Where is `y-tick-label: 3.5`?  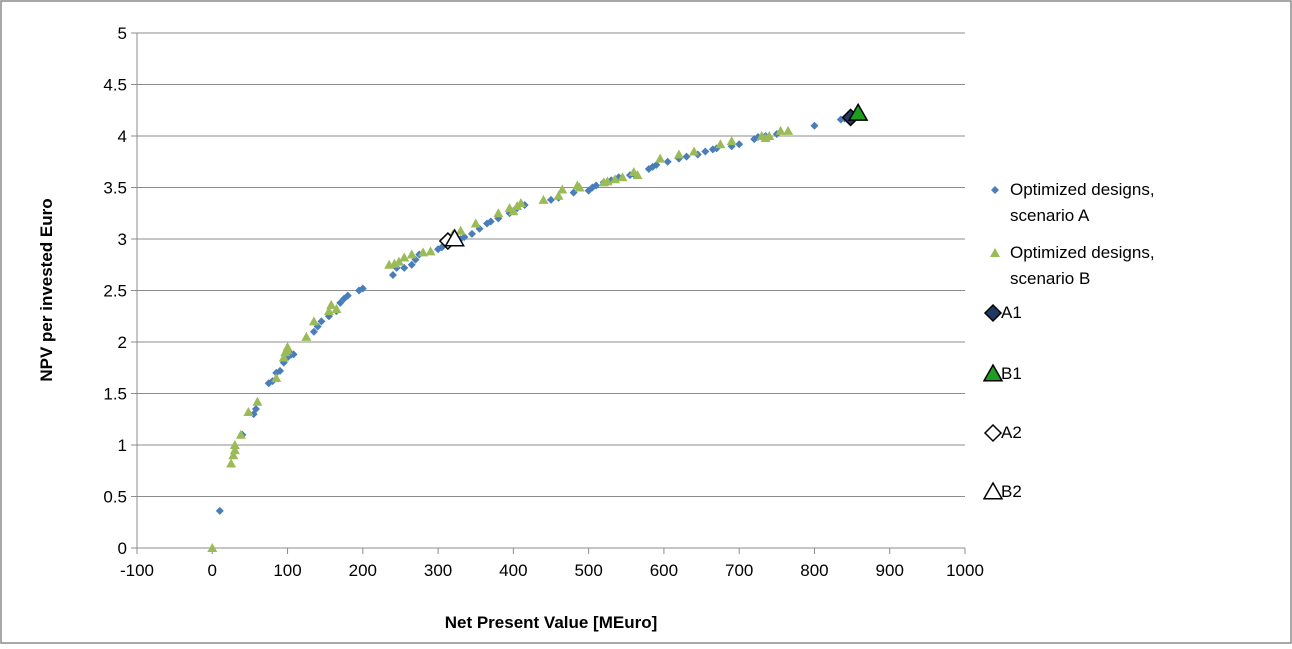
y-tick-label: 3.5 is located at coordinates (115, 188).